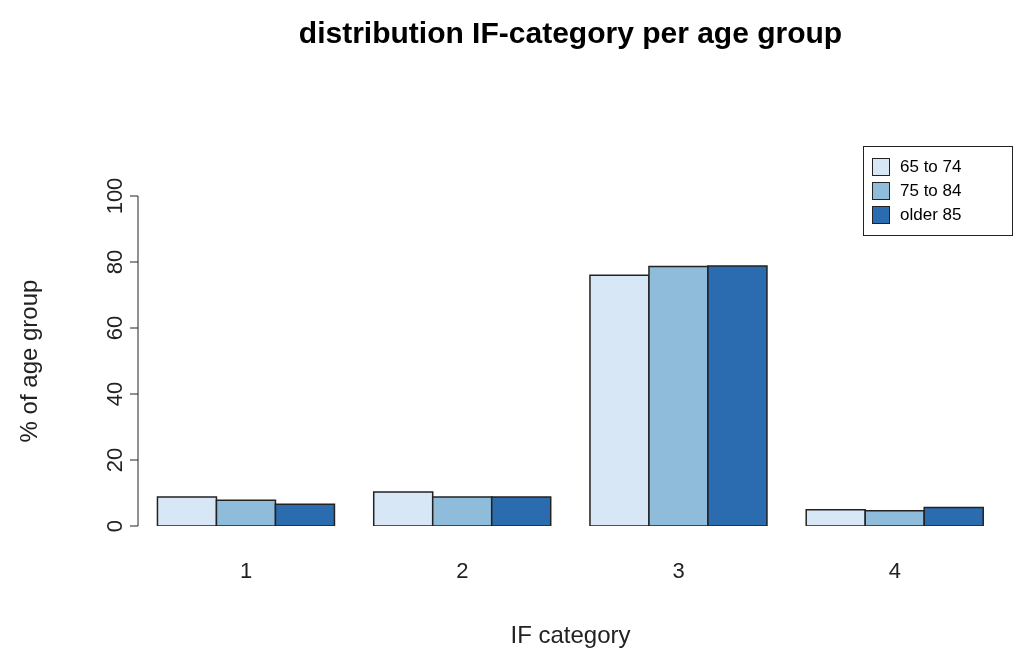 Image resolution: width=1025 pixels, height=666 pixels. Describe the element at coordinates (114, 460) in the screenshot. I see `y-tick-label: 20` at that location.